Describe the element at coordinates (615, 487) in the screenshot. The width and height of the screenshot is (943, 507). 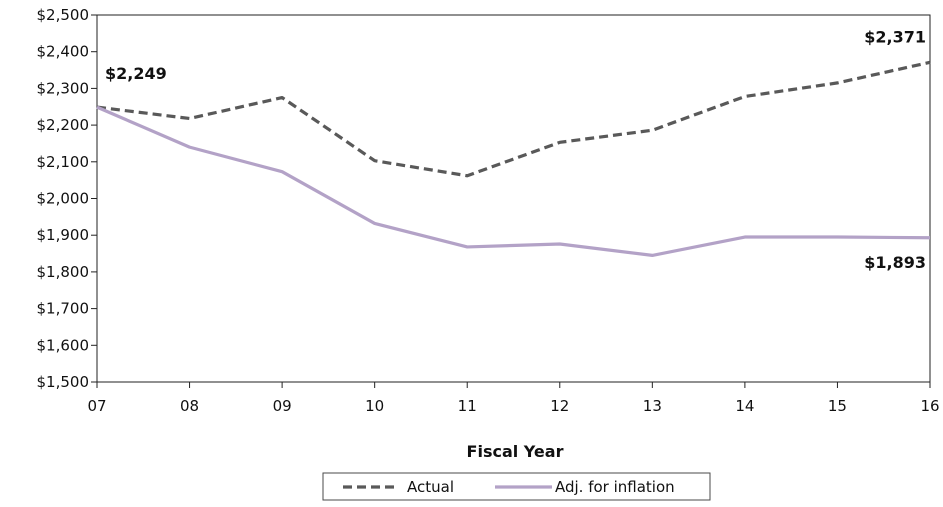
I see `legend-label-adjusted: Adj. for inflation` at that location.